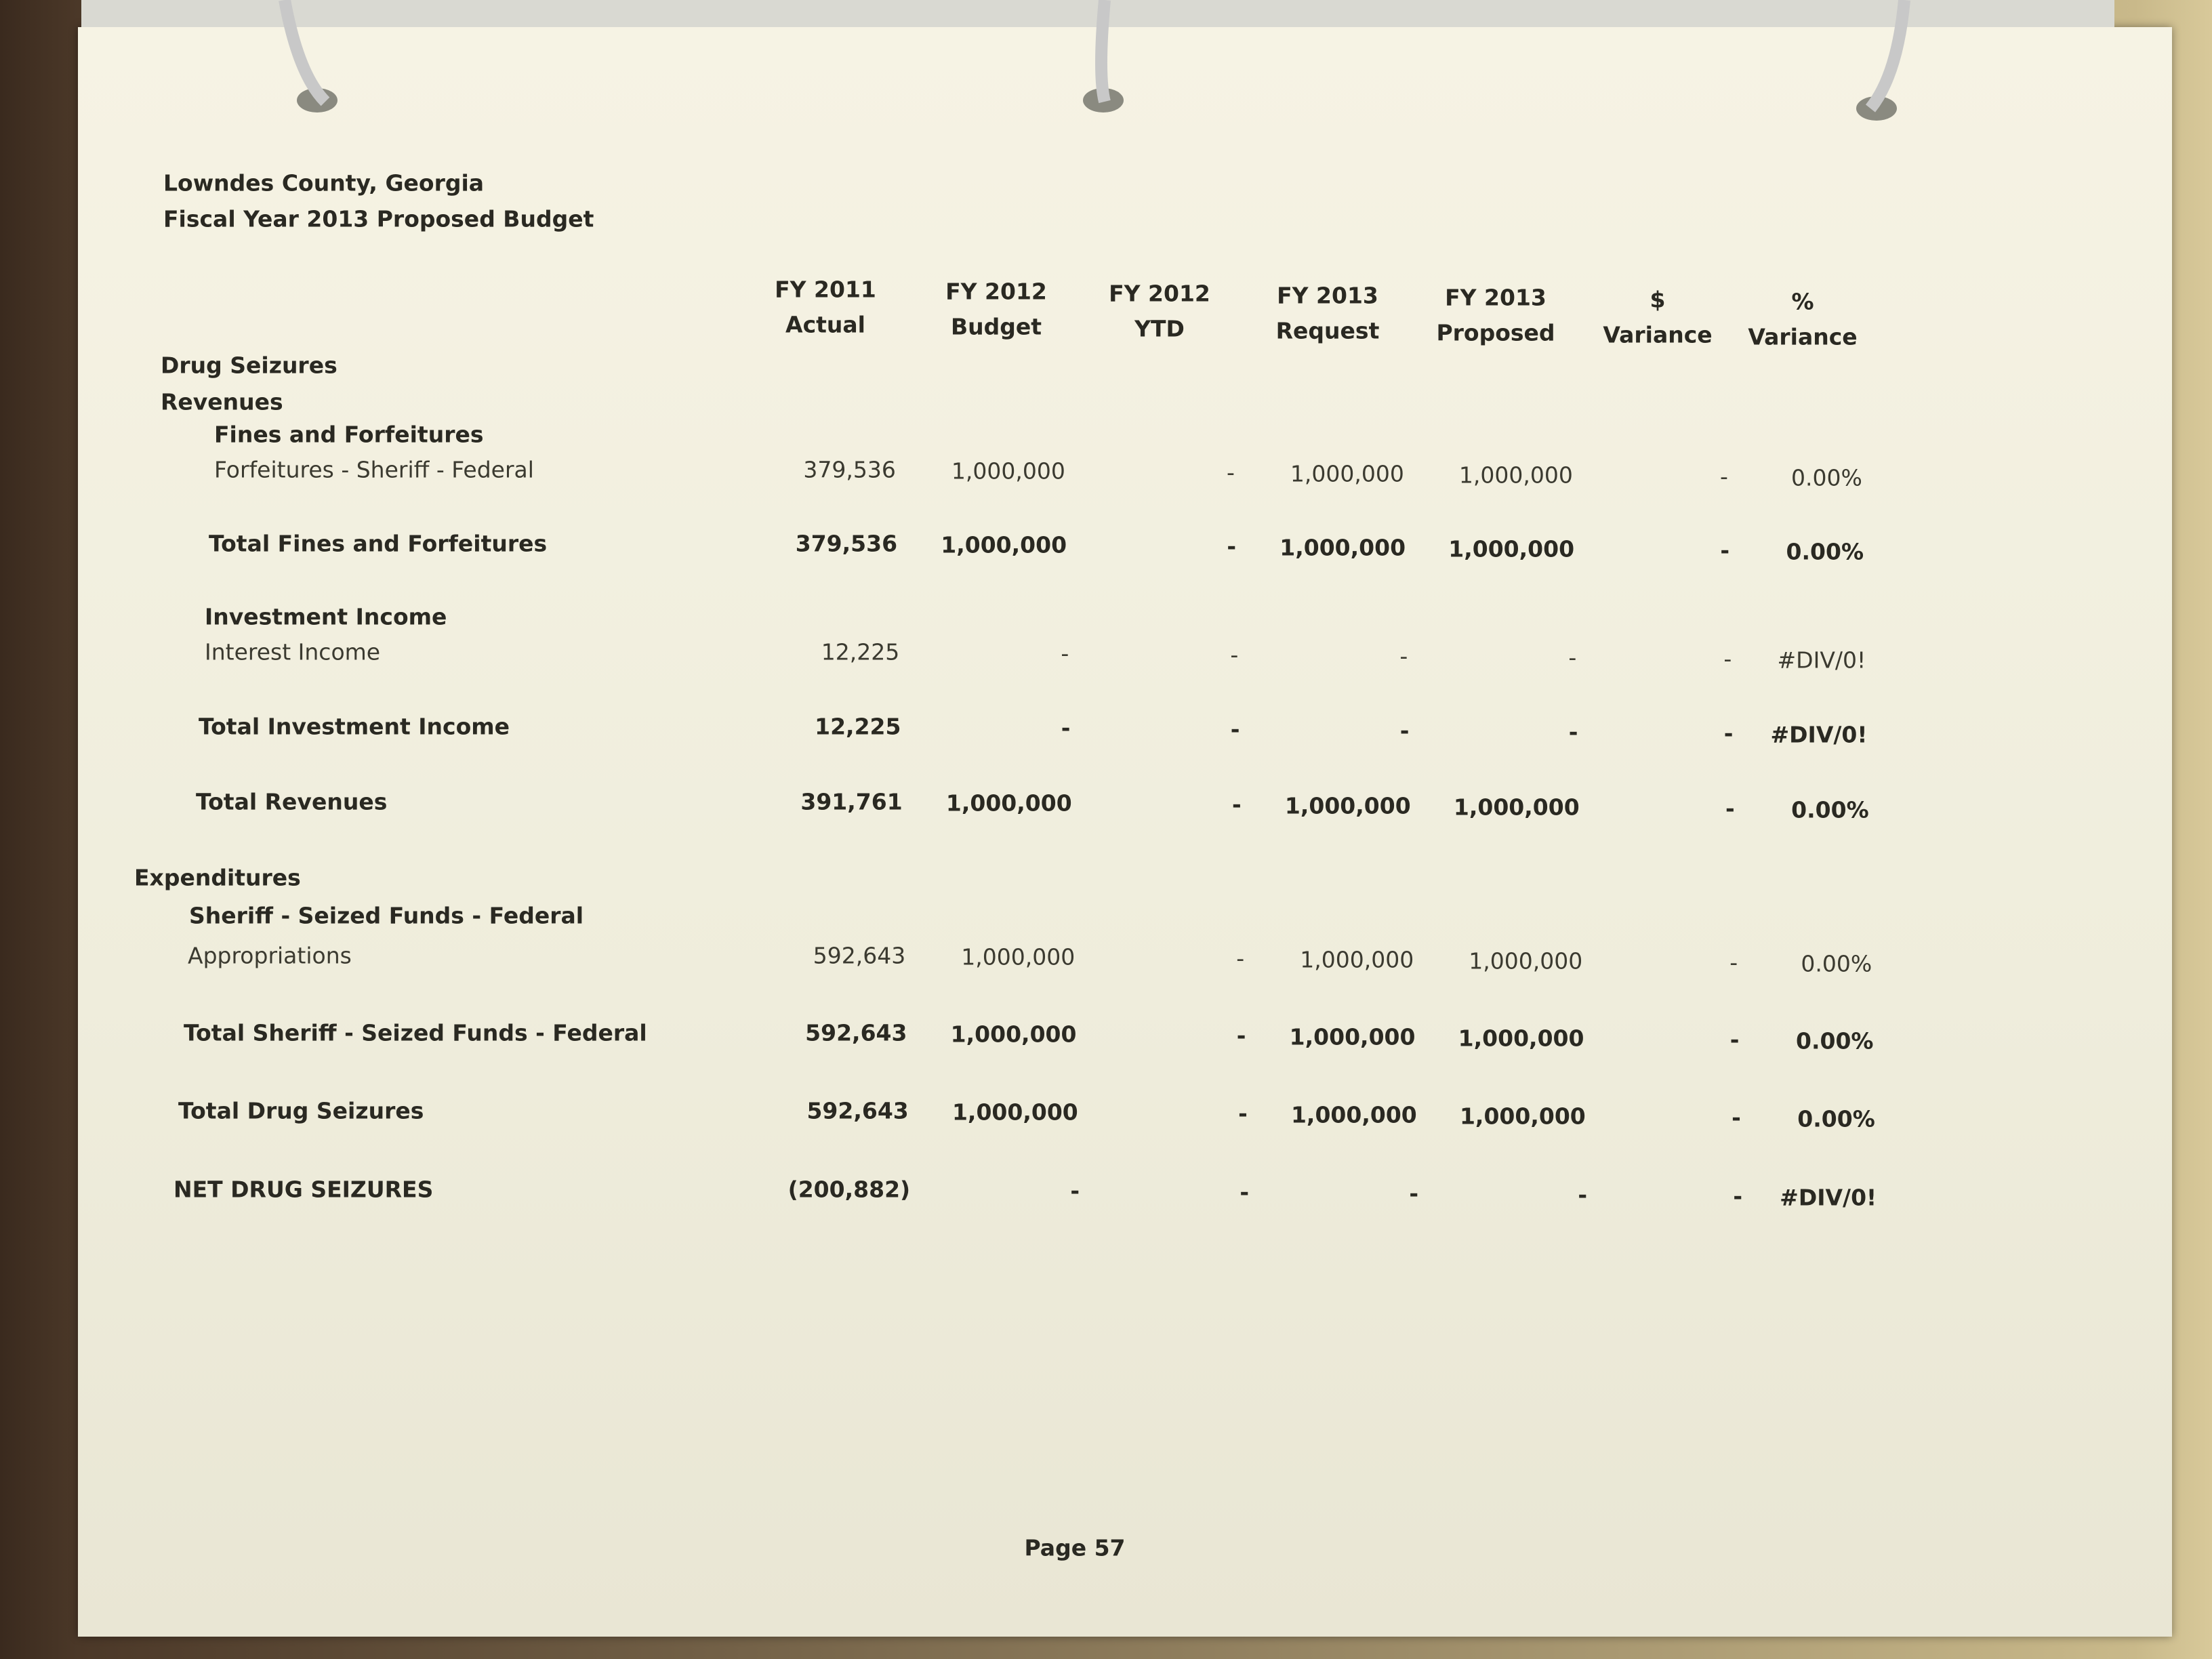 The height and width of the screenshot is (1659, 2212). I want to click on cell: (200,882), so click(849, 1189).